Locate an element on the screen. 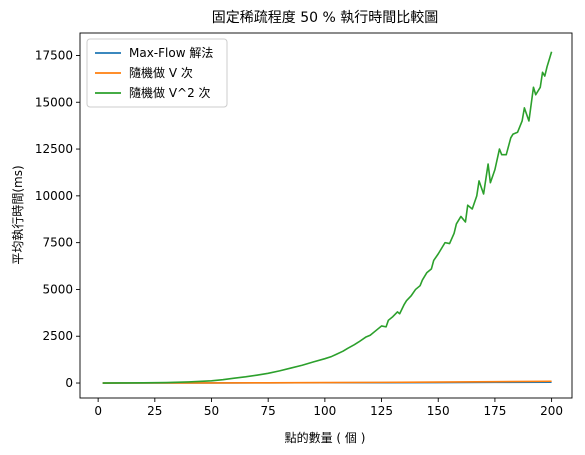 The image size is (585, 455). y-tick-label: 5000 is located at coordinates (57, 289).